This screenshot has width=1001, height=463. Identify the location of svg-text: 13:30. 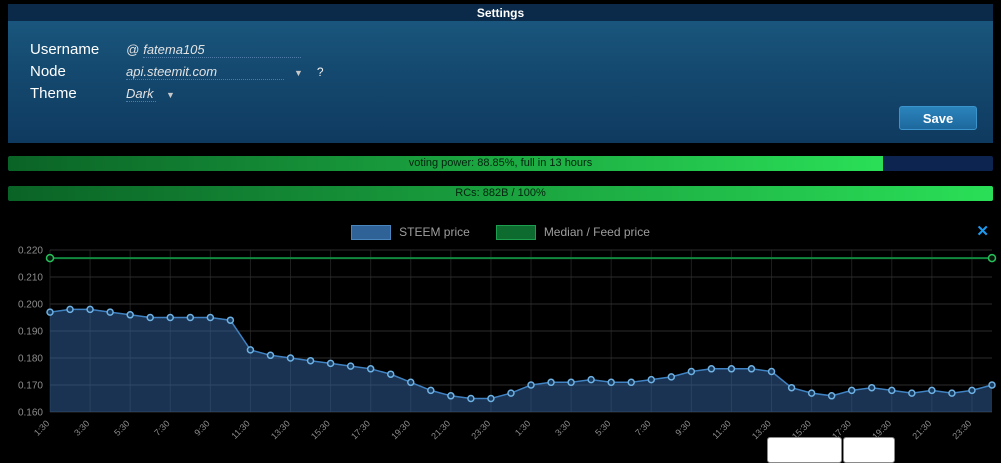
(280, 429).